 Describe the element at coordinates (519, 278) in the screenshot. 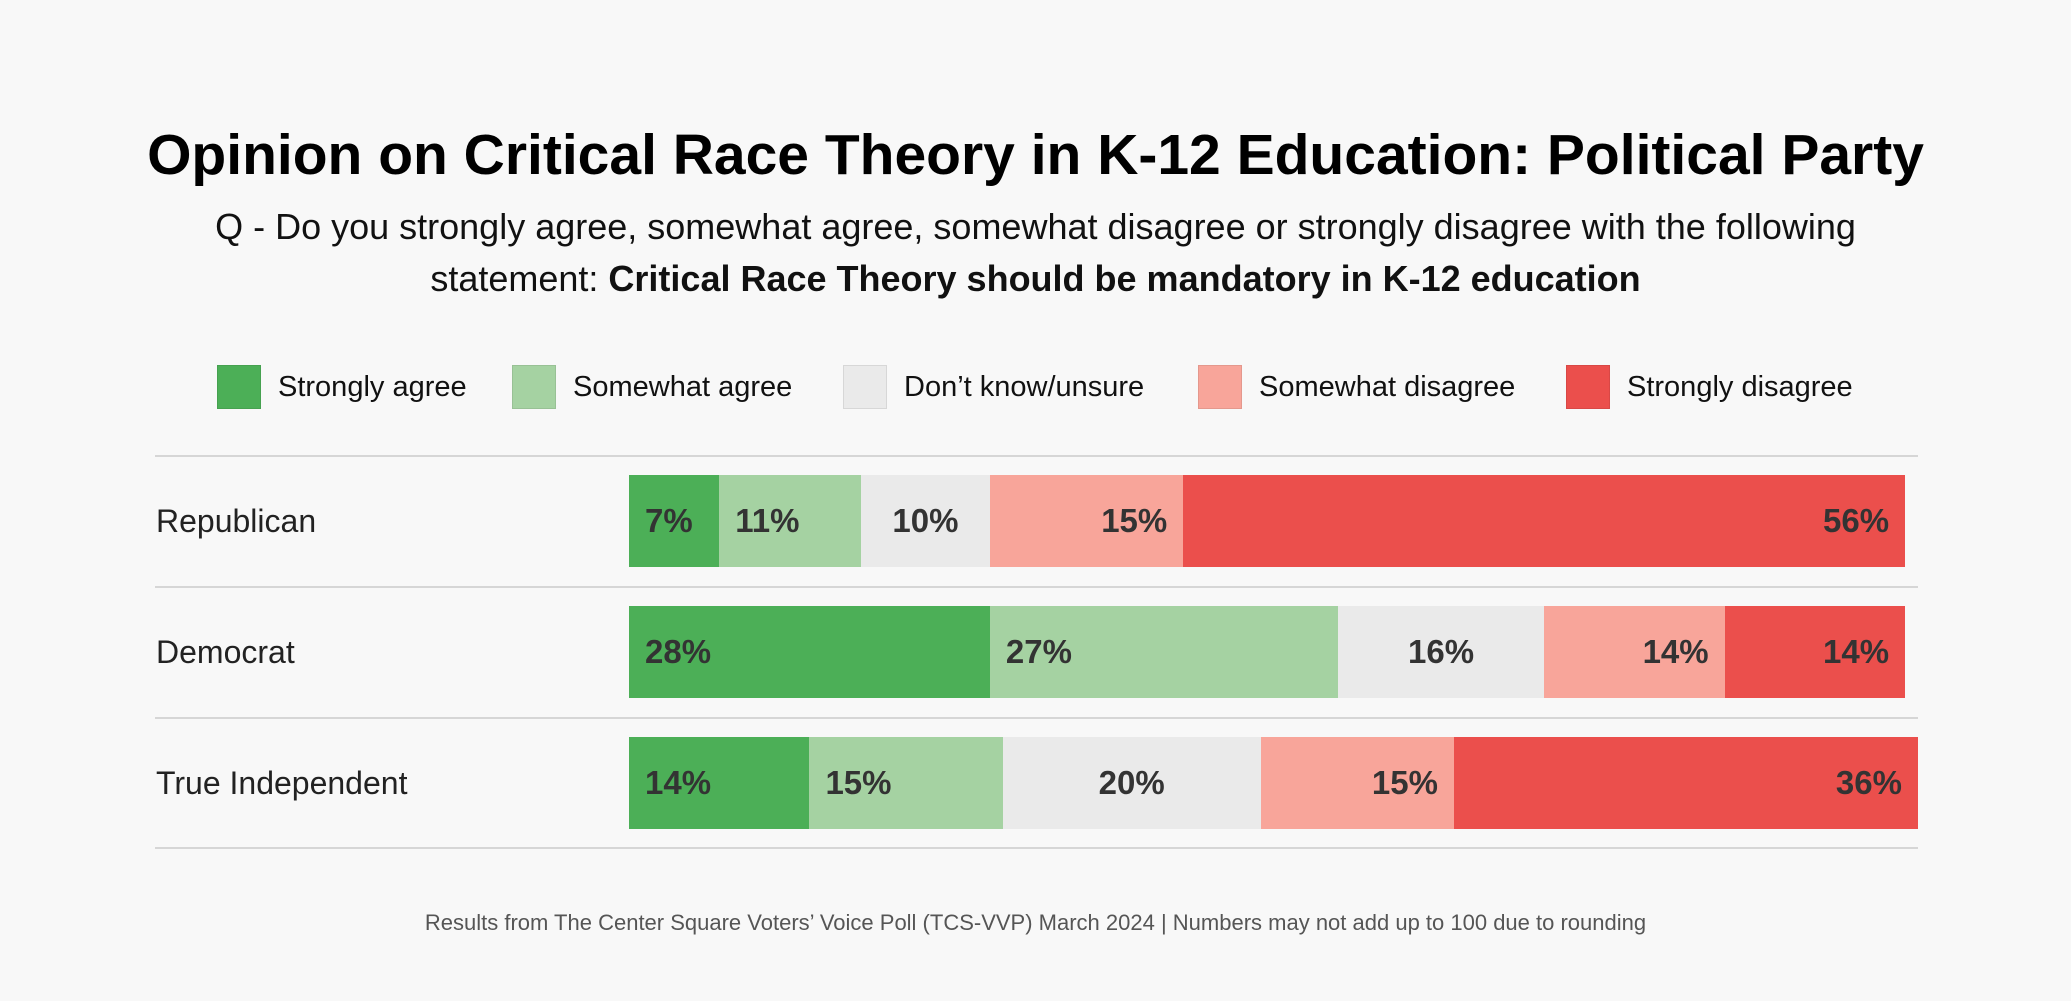

I see `statement-prefix: statement:` at that location.